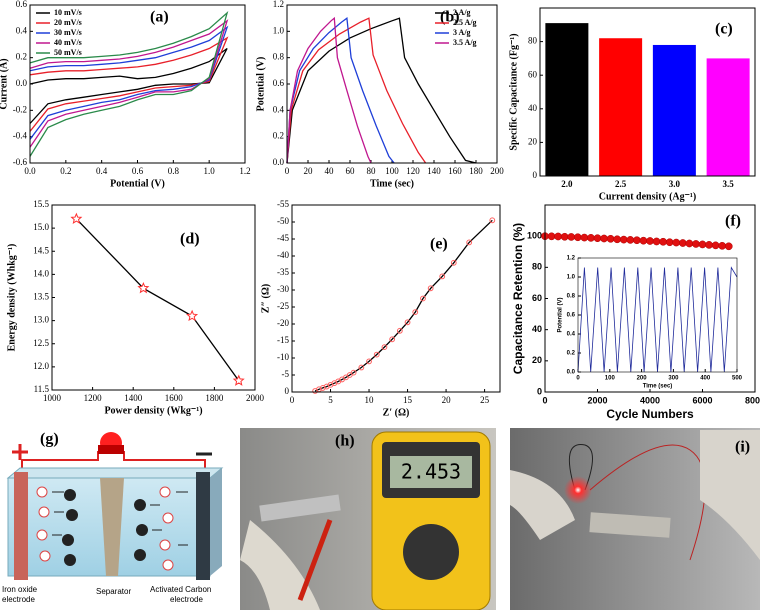  Describe the element at coordinates (137, 183) in the screenshot. I see `x-axis-title: Potential (V)` at that location.